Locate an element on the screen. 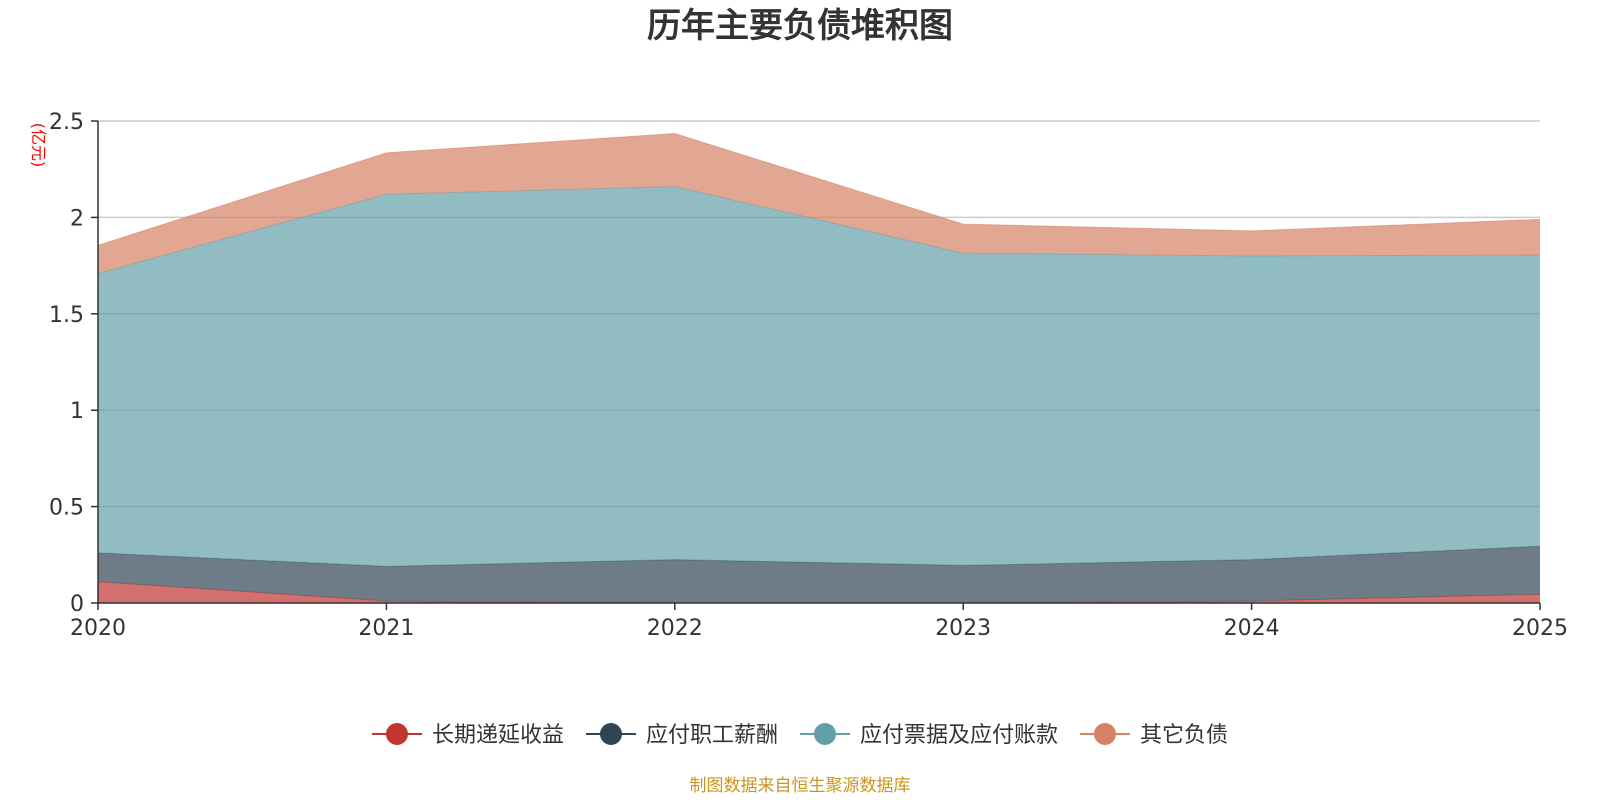 This screenshot has height=800, width=1600. y-tick-label: 0 is located at coordinates (77, 604).